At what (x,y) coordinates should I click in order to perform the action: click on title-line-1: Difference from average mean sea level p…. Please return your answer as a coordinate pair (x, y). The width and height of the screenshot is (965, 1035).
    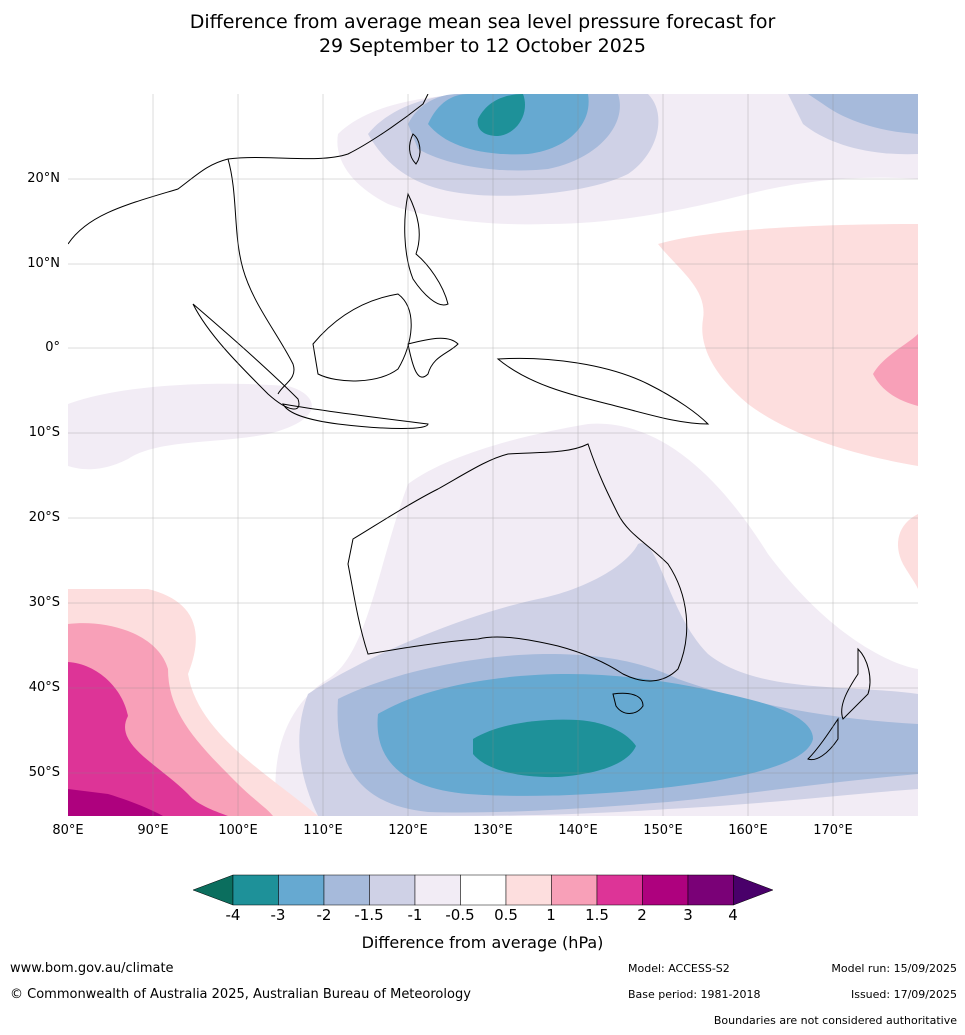
    Looking at the image, I should click on (482, 22).